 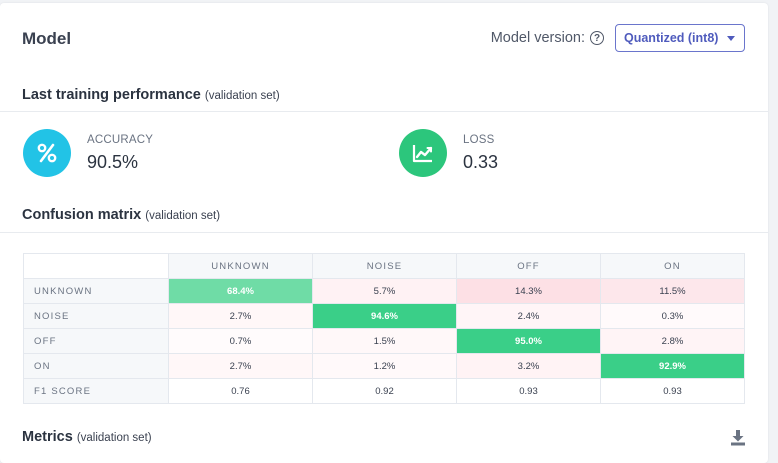 I want to click on matrix-row: ON 2.7% 1.2% 3.2% 92.9%, so click(x=384, y=366).